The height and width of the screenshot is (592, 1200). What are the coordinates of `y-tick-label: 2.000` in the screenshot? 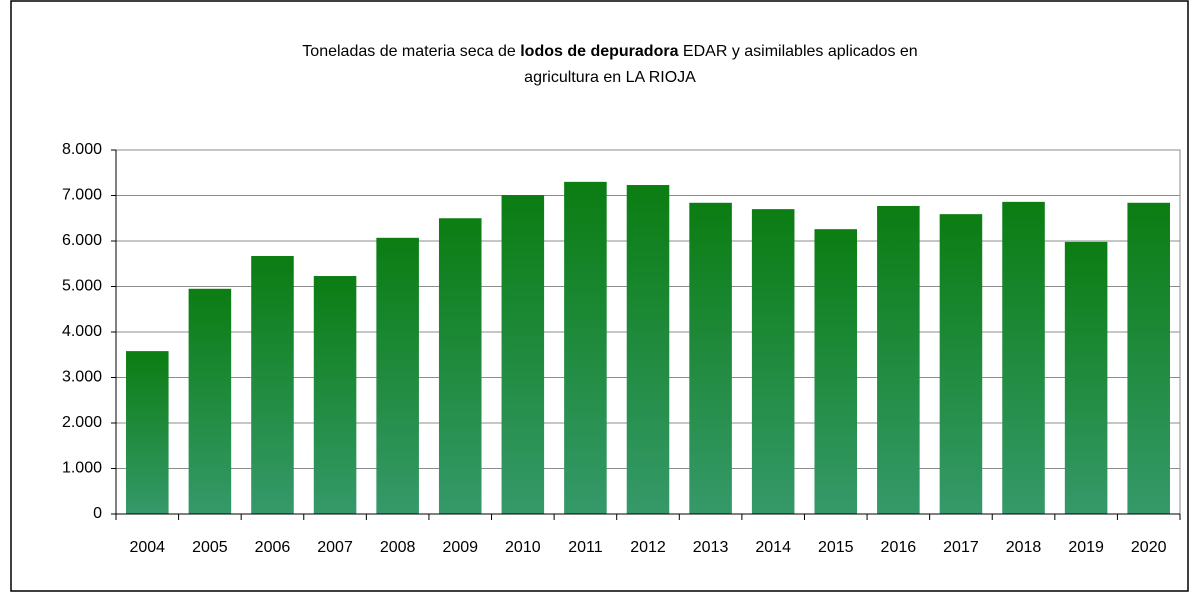 It's located at (82, 422).